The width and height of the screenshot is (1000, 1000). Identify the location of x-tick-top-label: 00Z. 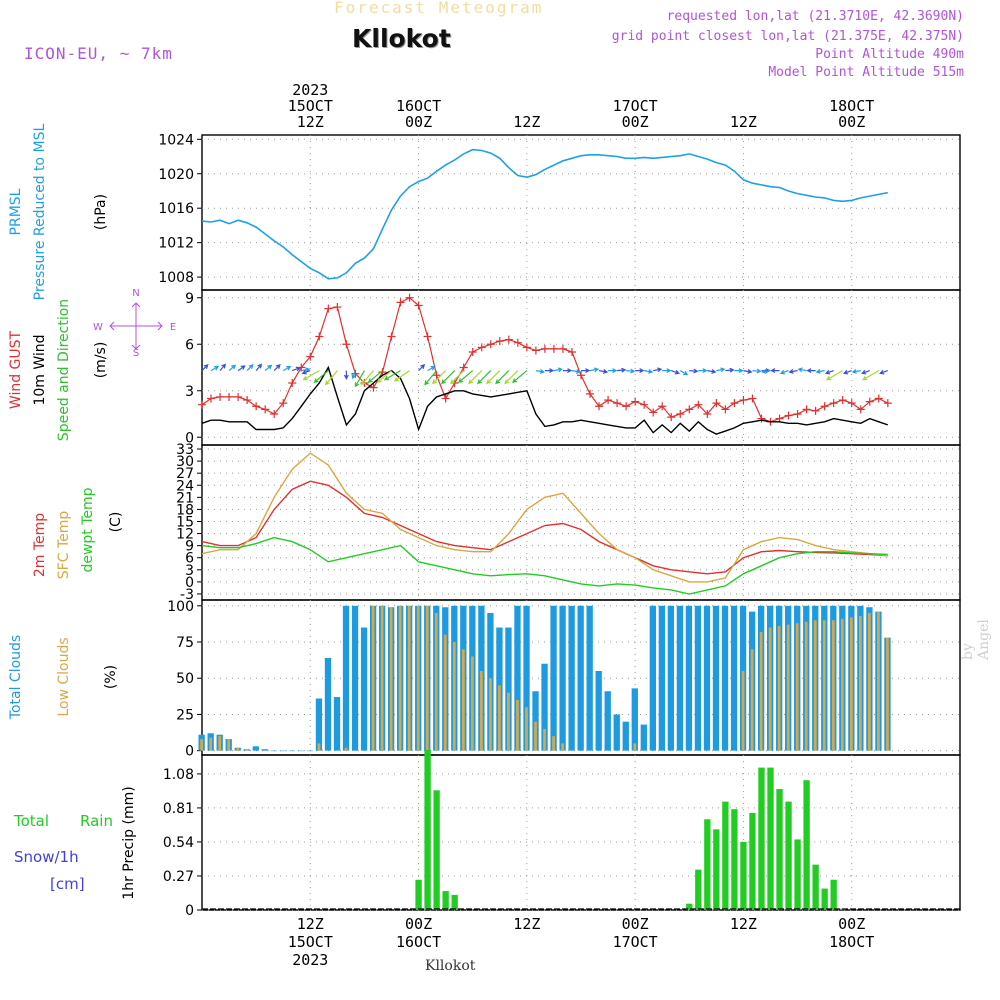
(635, 122).